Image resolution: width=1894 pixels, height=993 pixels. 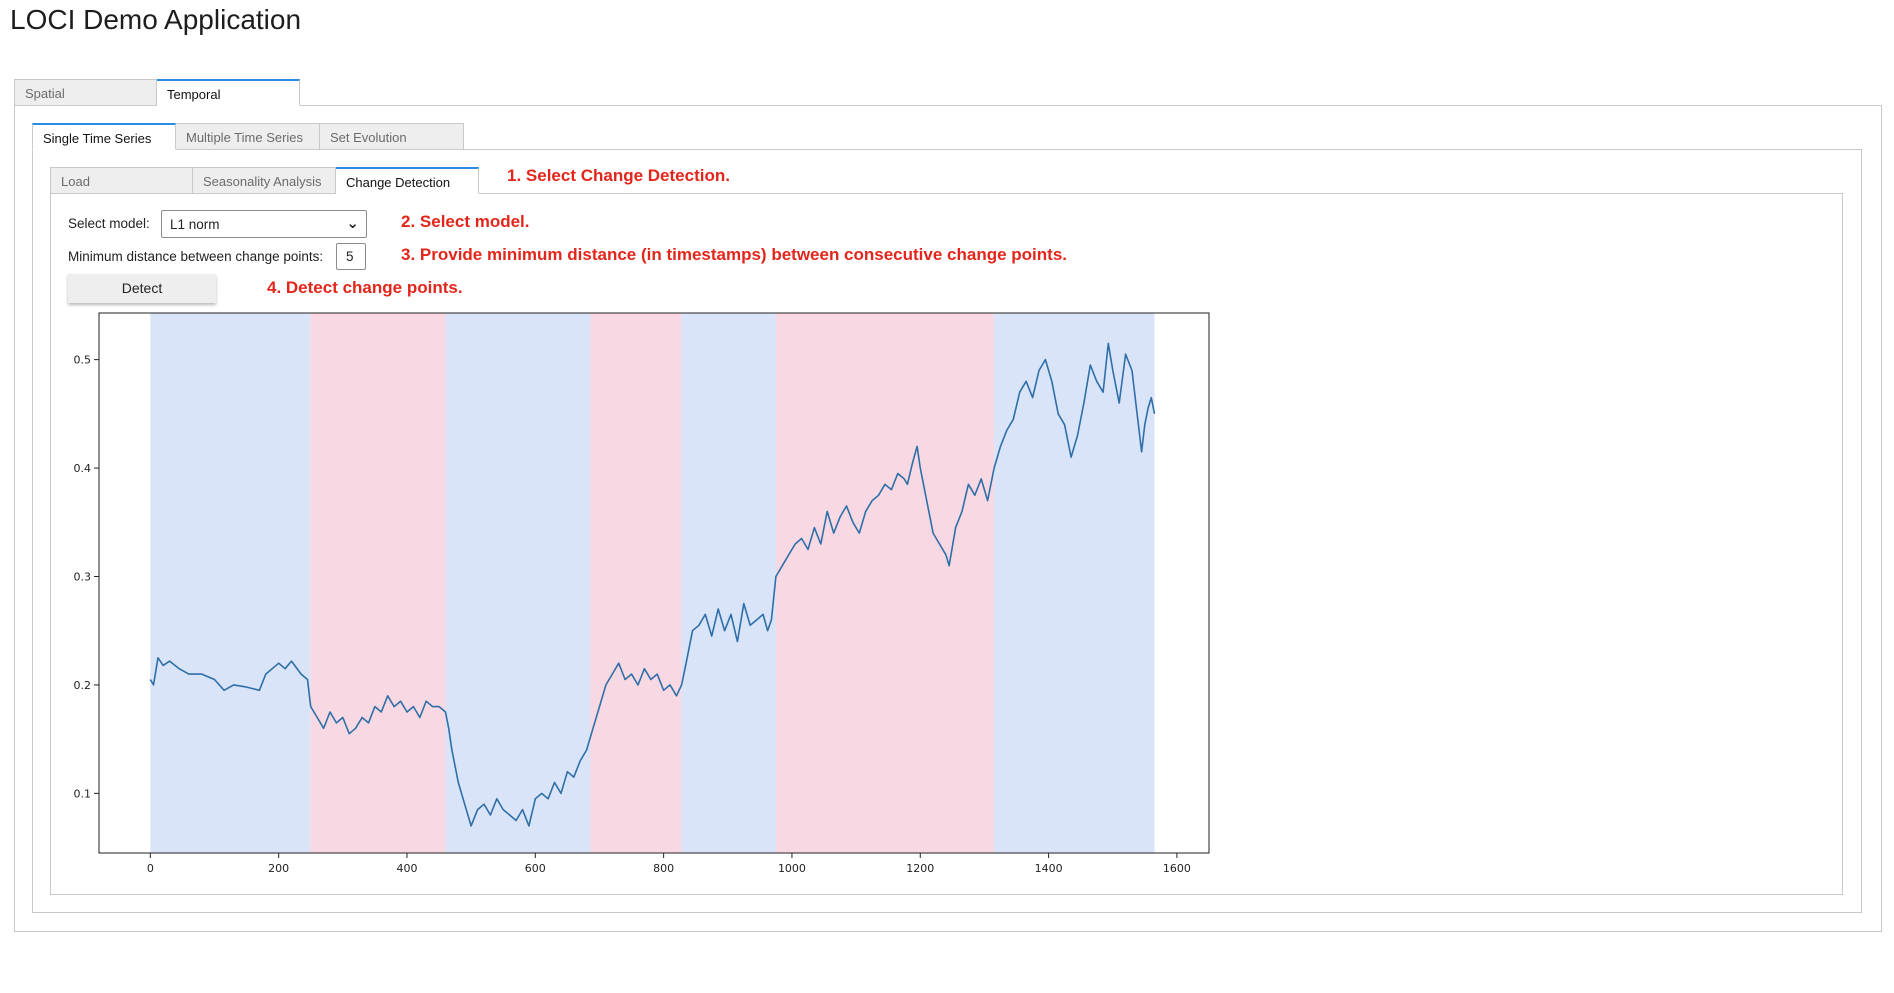 What do you see at coordinates (83, 468) in the screenshot?
I see `y-tick-label: 0.4` at bounding box center [83, 468].